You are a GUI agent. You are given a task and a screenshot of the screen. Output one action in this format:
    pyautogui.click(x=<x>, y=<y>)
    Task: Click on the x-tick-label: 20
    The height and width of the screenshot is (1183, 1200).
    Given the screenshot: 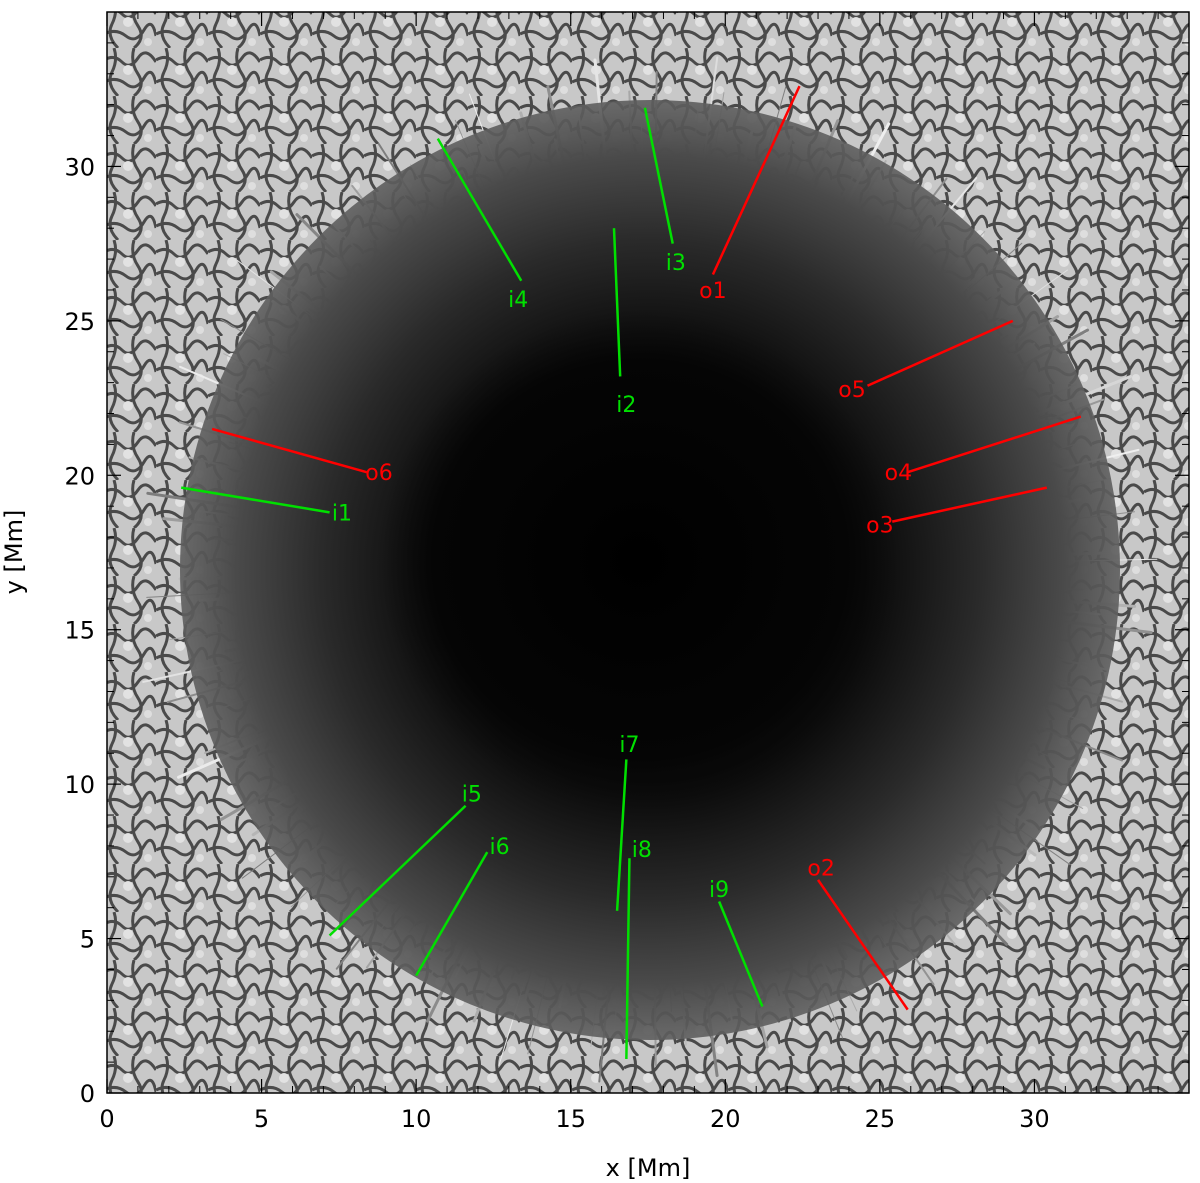 What is the action you would take?
    pyautogui.click(x=725, y=1119)
    